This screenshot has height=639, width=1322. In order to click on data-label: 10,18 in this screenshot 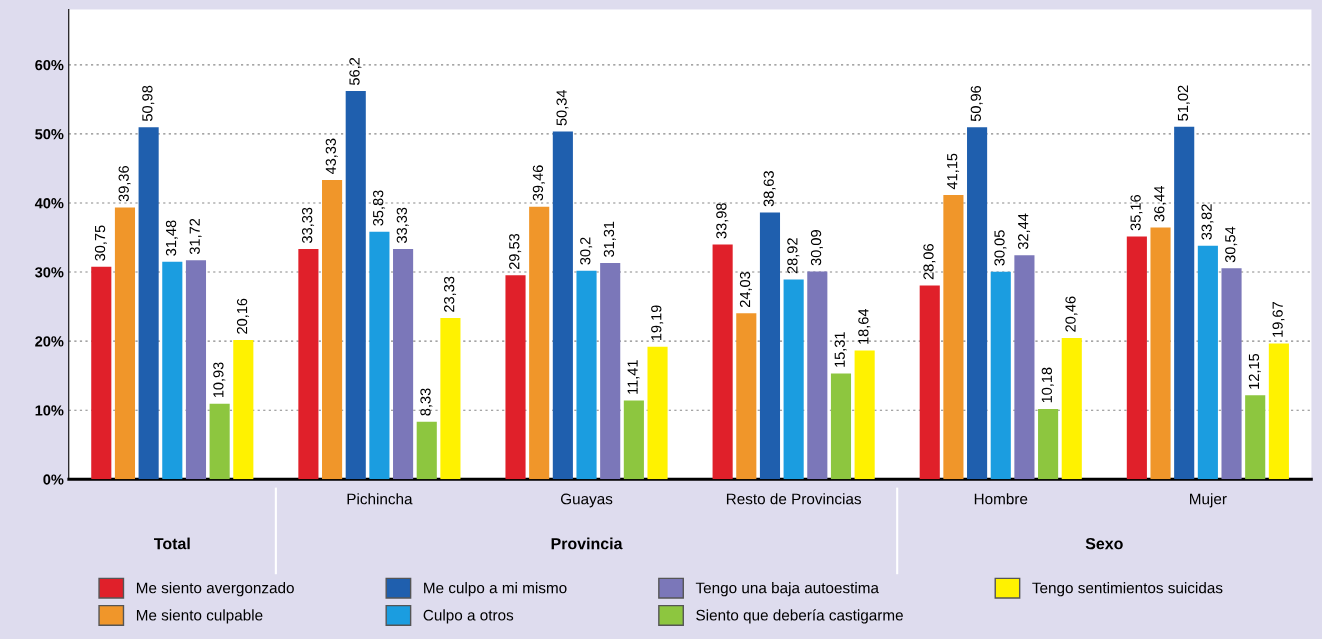, I will do `click(1047, 385)`.